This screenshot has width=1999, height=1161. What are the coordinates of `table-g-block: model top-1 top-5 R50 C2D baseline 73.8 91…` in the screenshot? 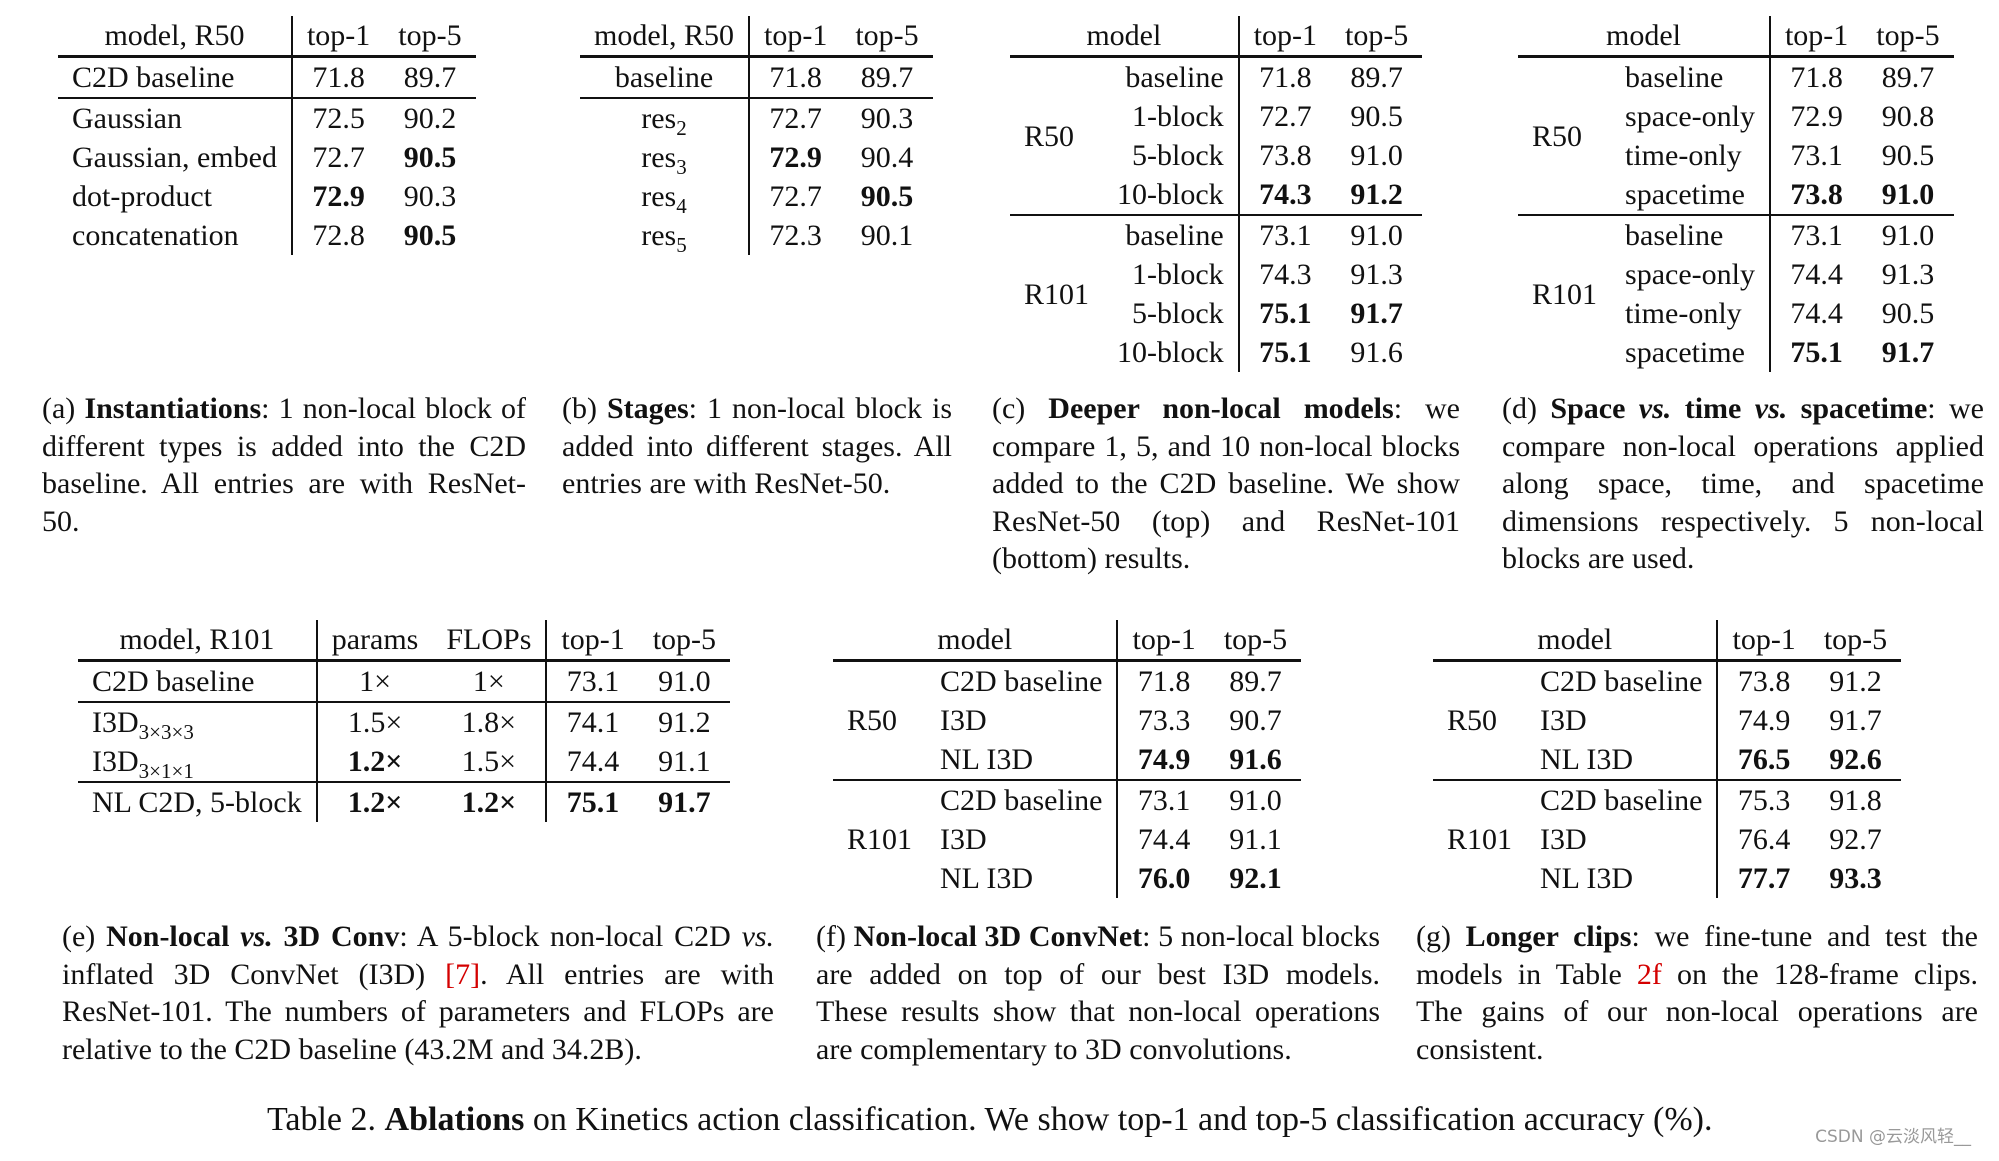 It's located at (1667, 759).